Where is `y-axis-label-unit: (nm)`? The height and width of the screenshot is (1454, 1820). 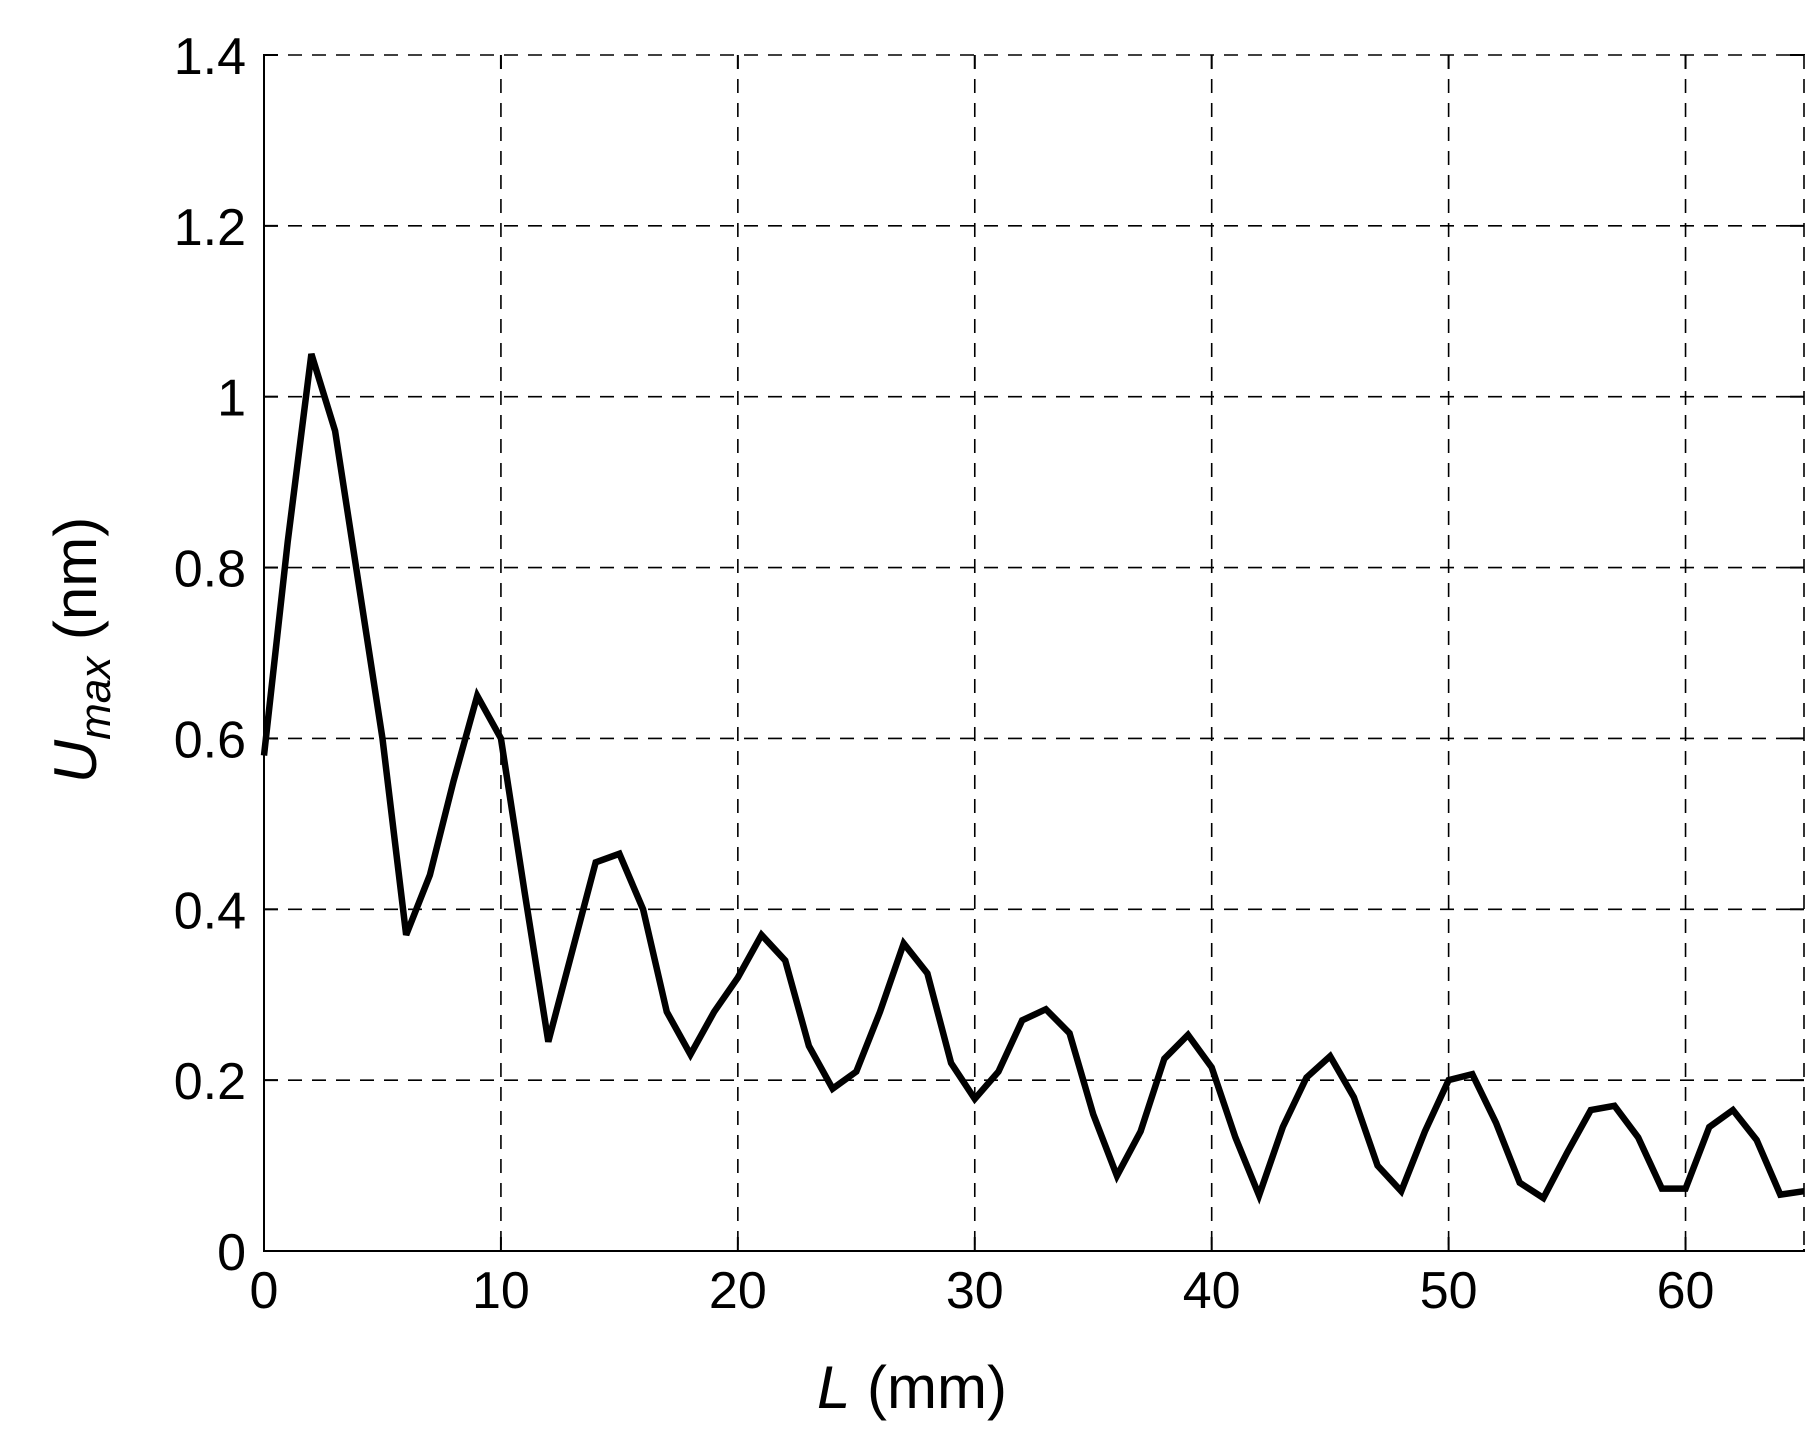
y-axis-label-unit: (nm) is located at coordinates (75, 587).